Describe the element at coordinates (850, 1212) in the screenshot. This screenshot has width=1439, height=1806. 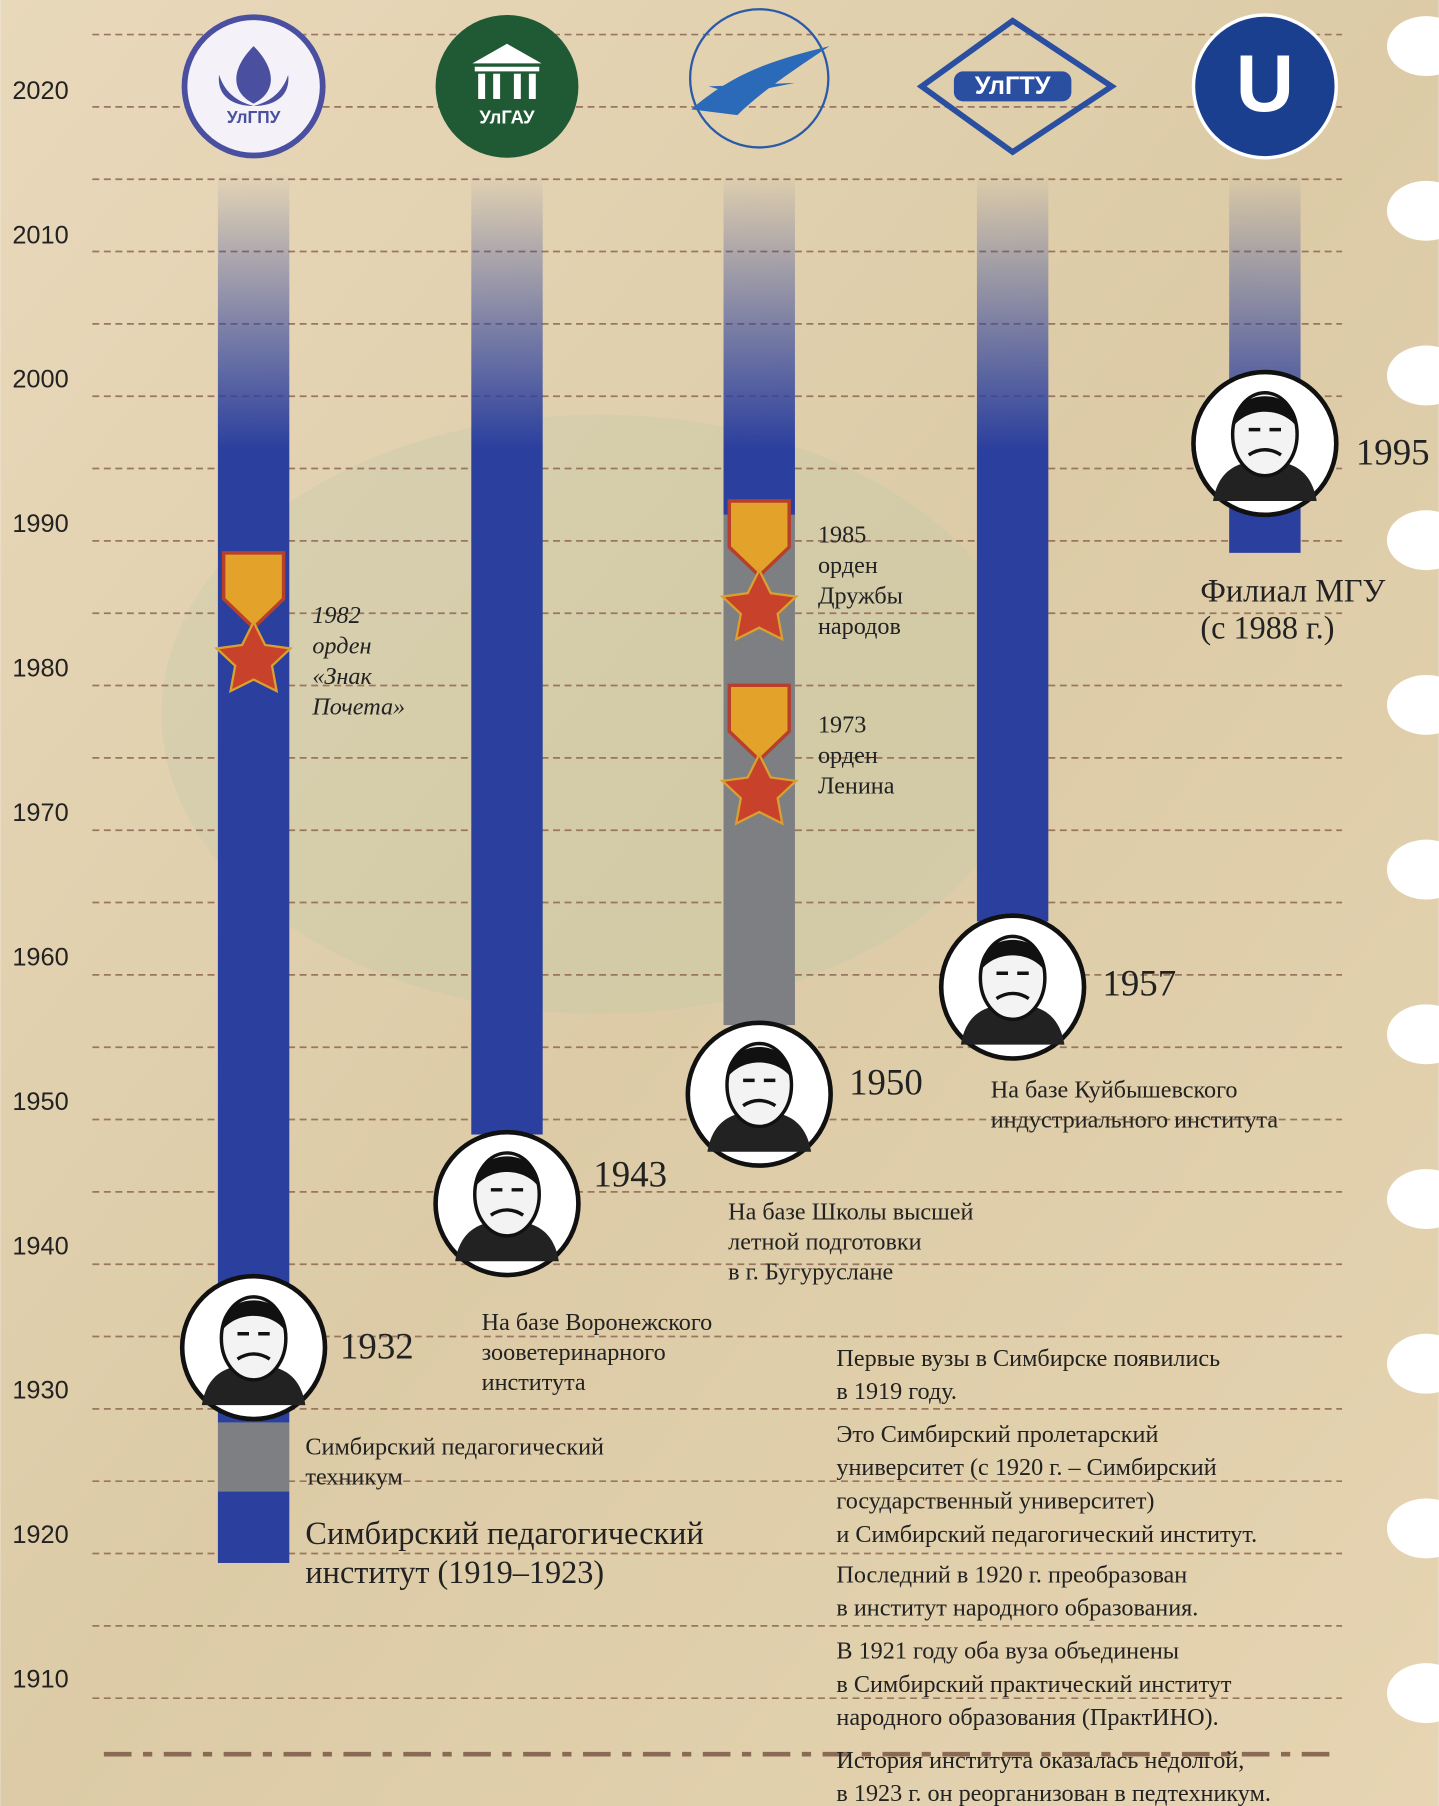
I see `caption-line: На базе Школы высшей` at that location.